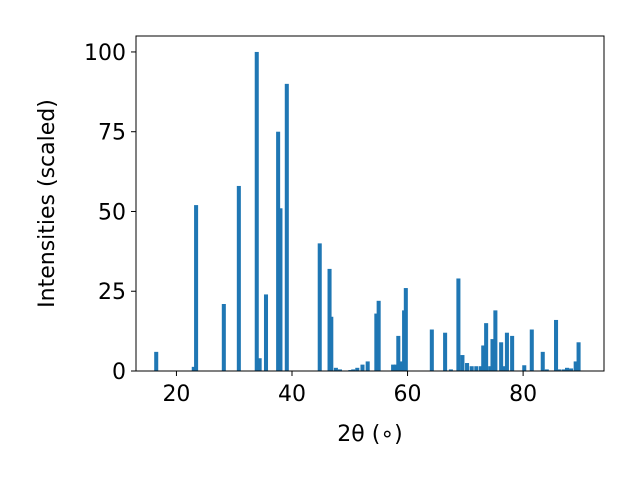 The width and height of the screenshot is (640, 480). Describe the element at coordinates (47, 203) in the screenshot. I see `y-axis-label: Intensities (scaled)` at that location.